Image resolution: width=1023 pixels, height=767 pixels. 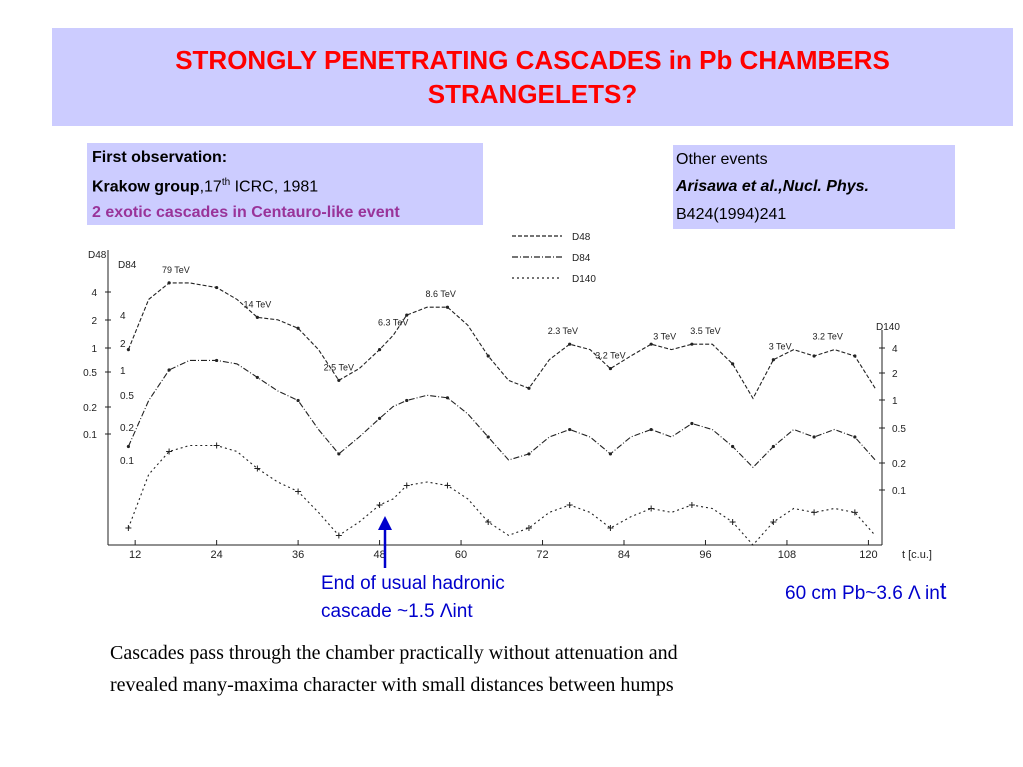 What do you see at coordinates (123, 371) in the screenshot?
I see `y-tick-label-d84: 1` at bounding box center [123, 371].